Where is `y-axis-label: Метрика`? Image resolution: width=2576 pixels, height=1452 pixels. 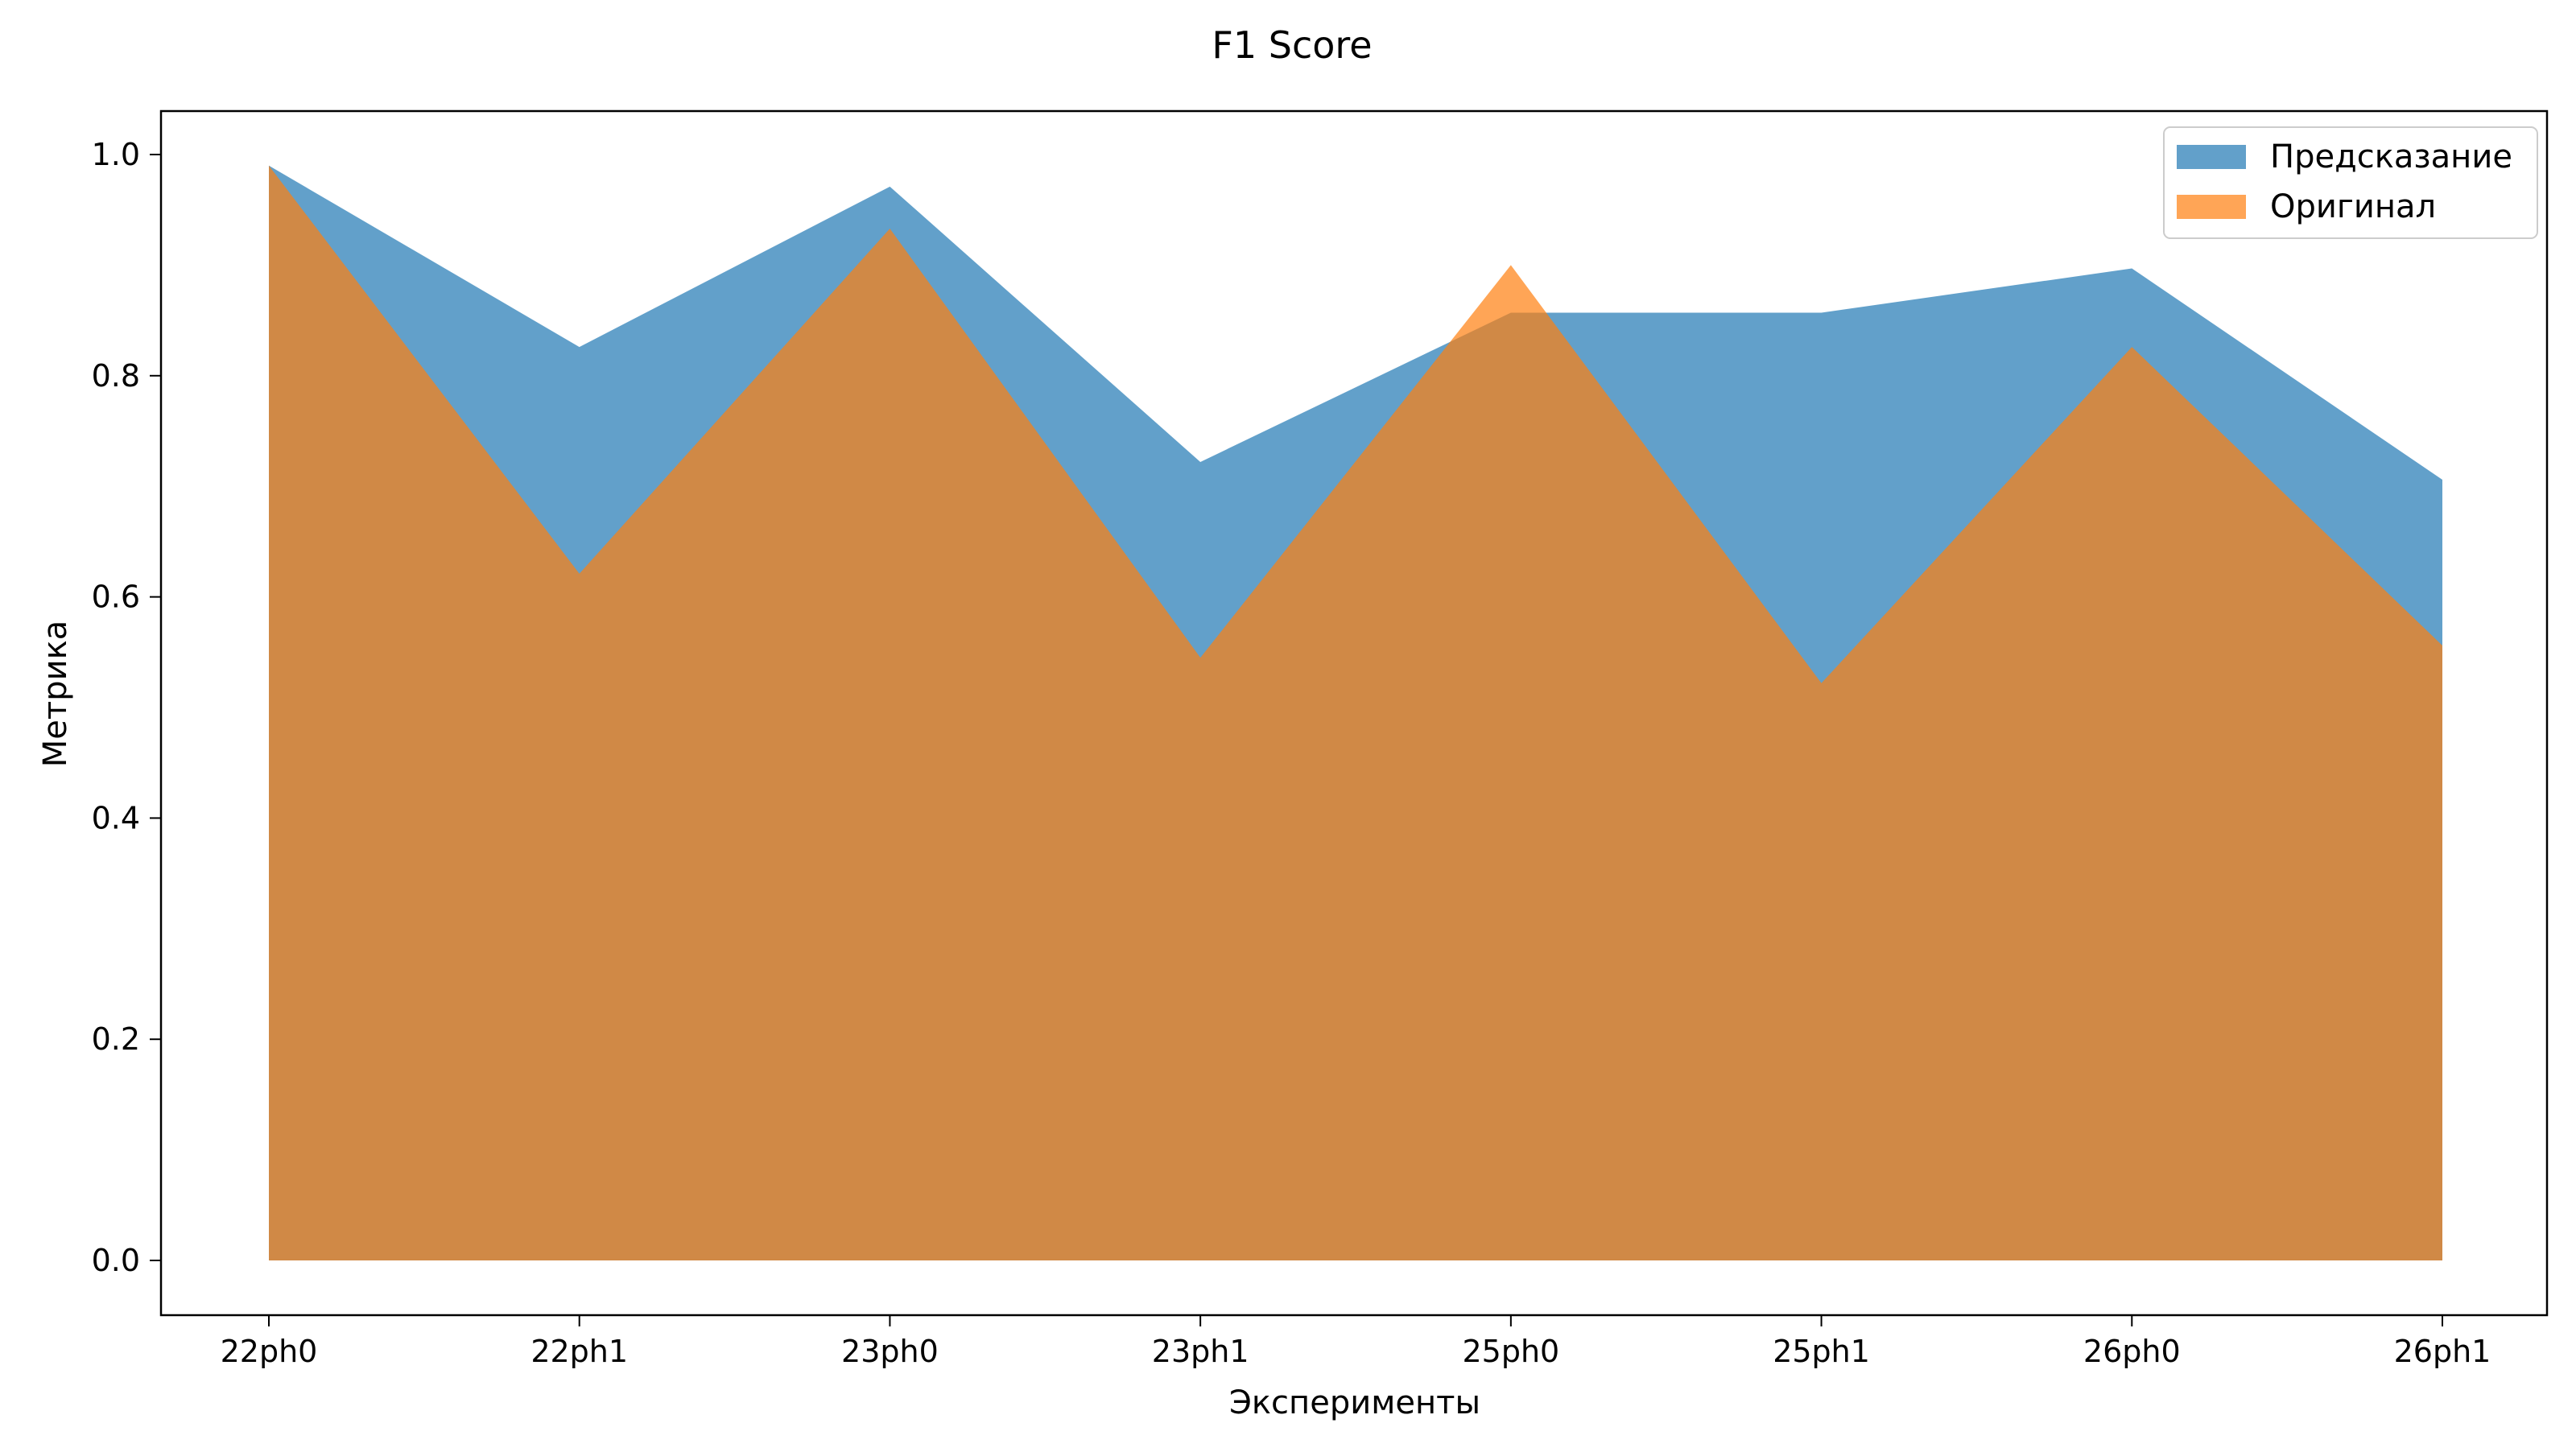 y-axis-label: Метрика is located at coordinates (55, 694).